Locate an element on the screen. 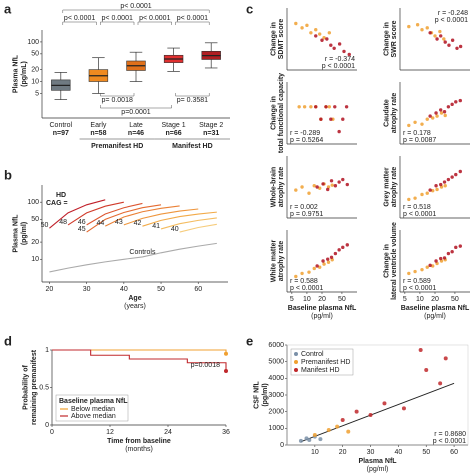 The height and width of the screenshot is (476, 474). legend-label: Premanifest HD is located at coordinates (325, 362).